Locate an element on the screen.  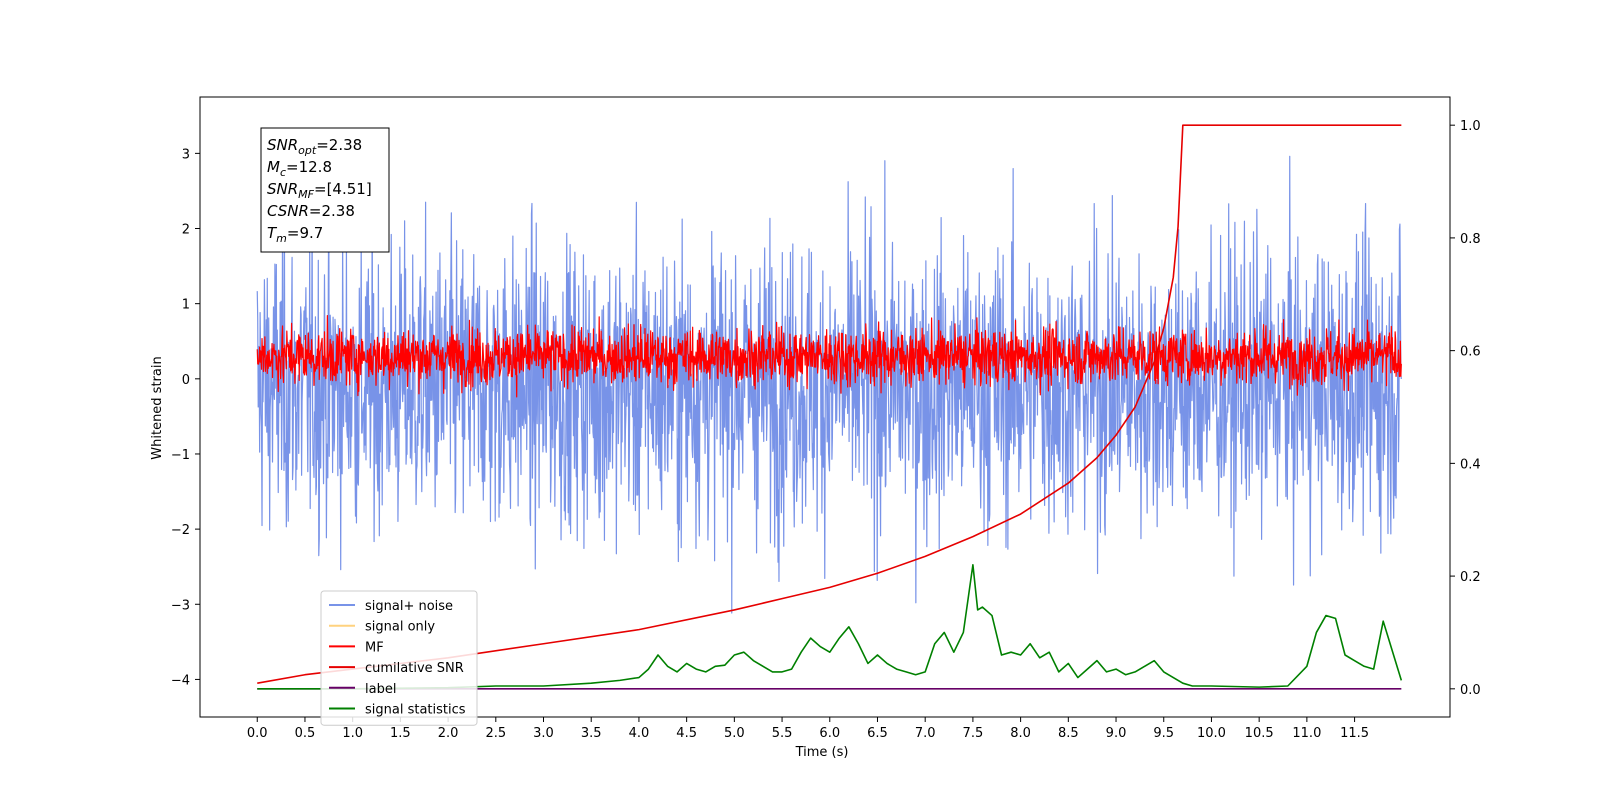
legend-label: signal only is located at coordinates (400, 627).